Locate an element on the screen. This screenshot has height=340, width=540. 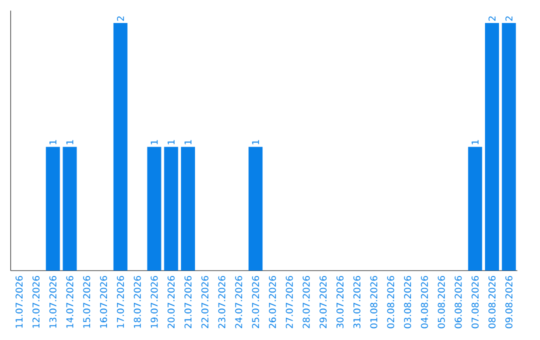
x-tick-label: 06.08.2026 is located at coordinates (458, 302).